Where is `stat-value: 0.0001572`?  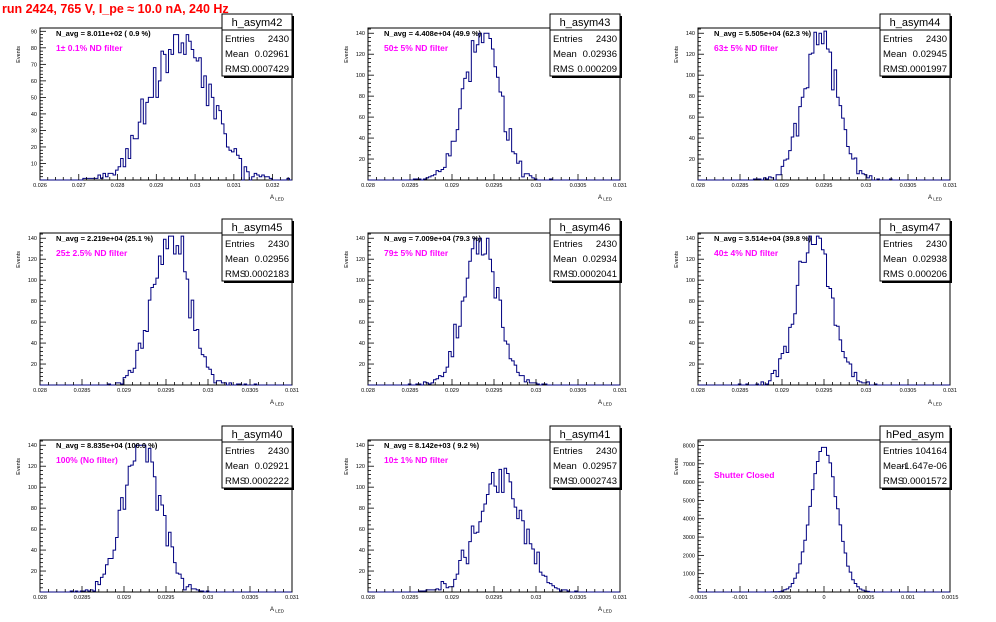 stat-value: 0.0001572 is located at coordinates (924, 481).